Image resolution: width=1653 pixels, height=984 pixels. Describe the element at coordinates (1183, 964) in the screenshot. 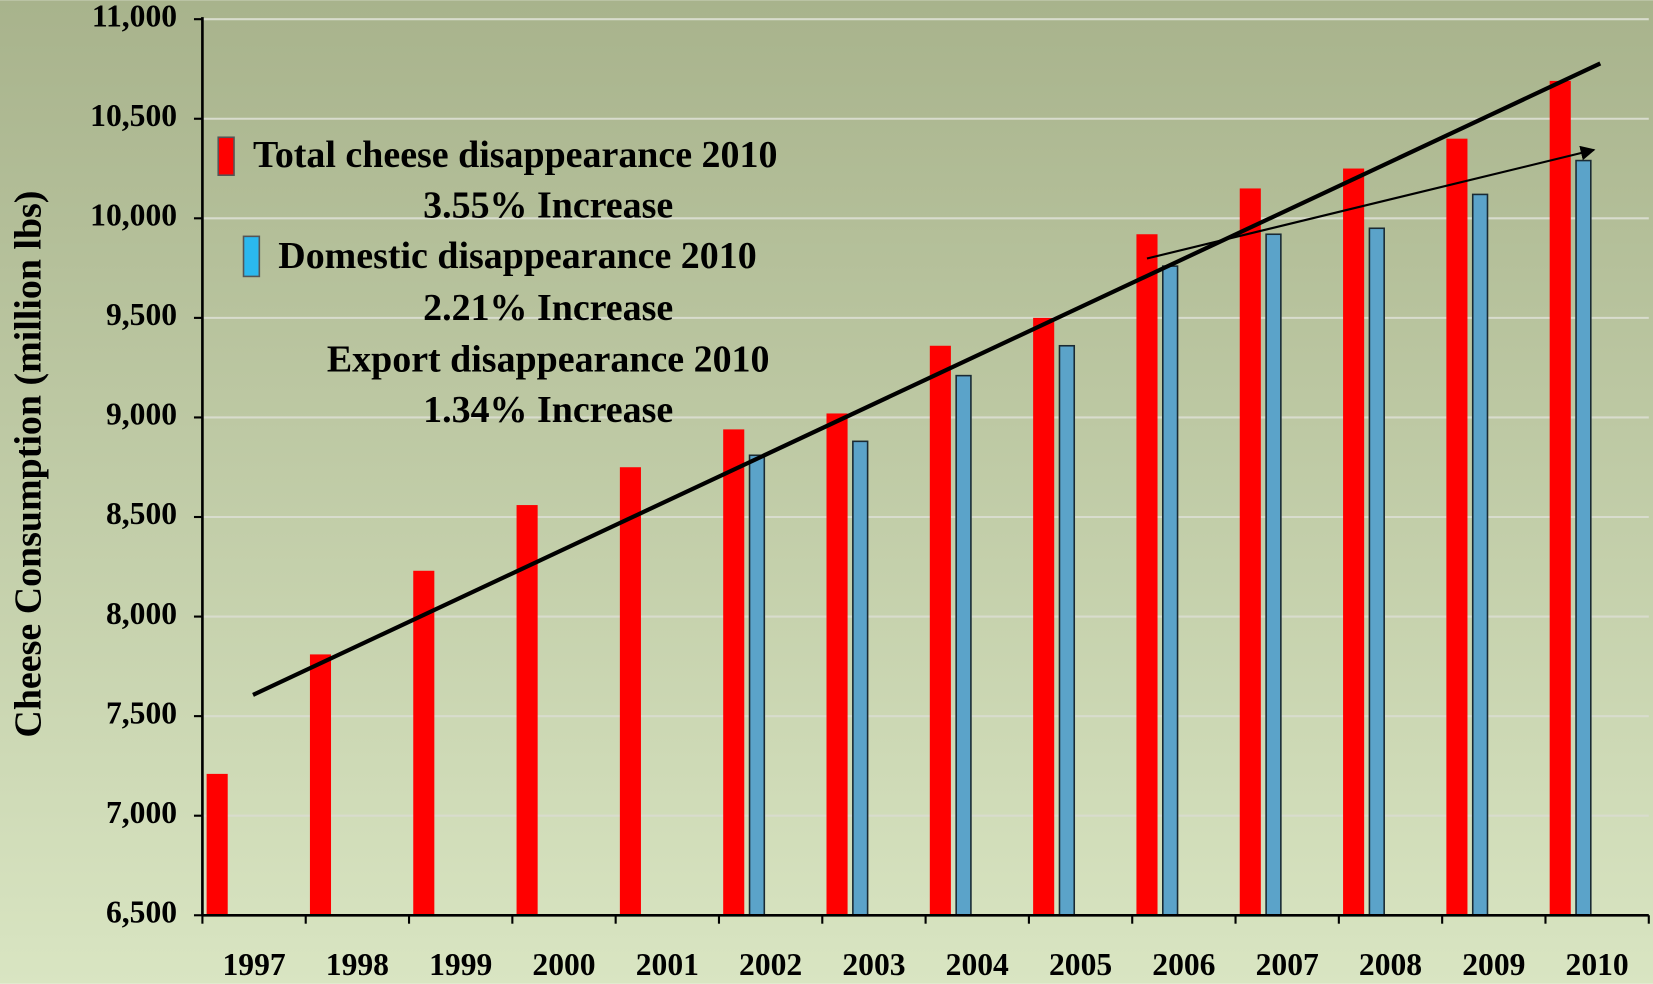

I see `x-tick-label: 2006` at that location.